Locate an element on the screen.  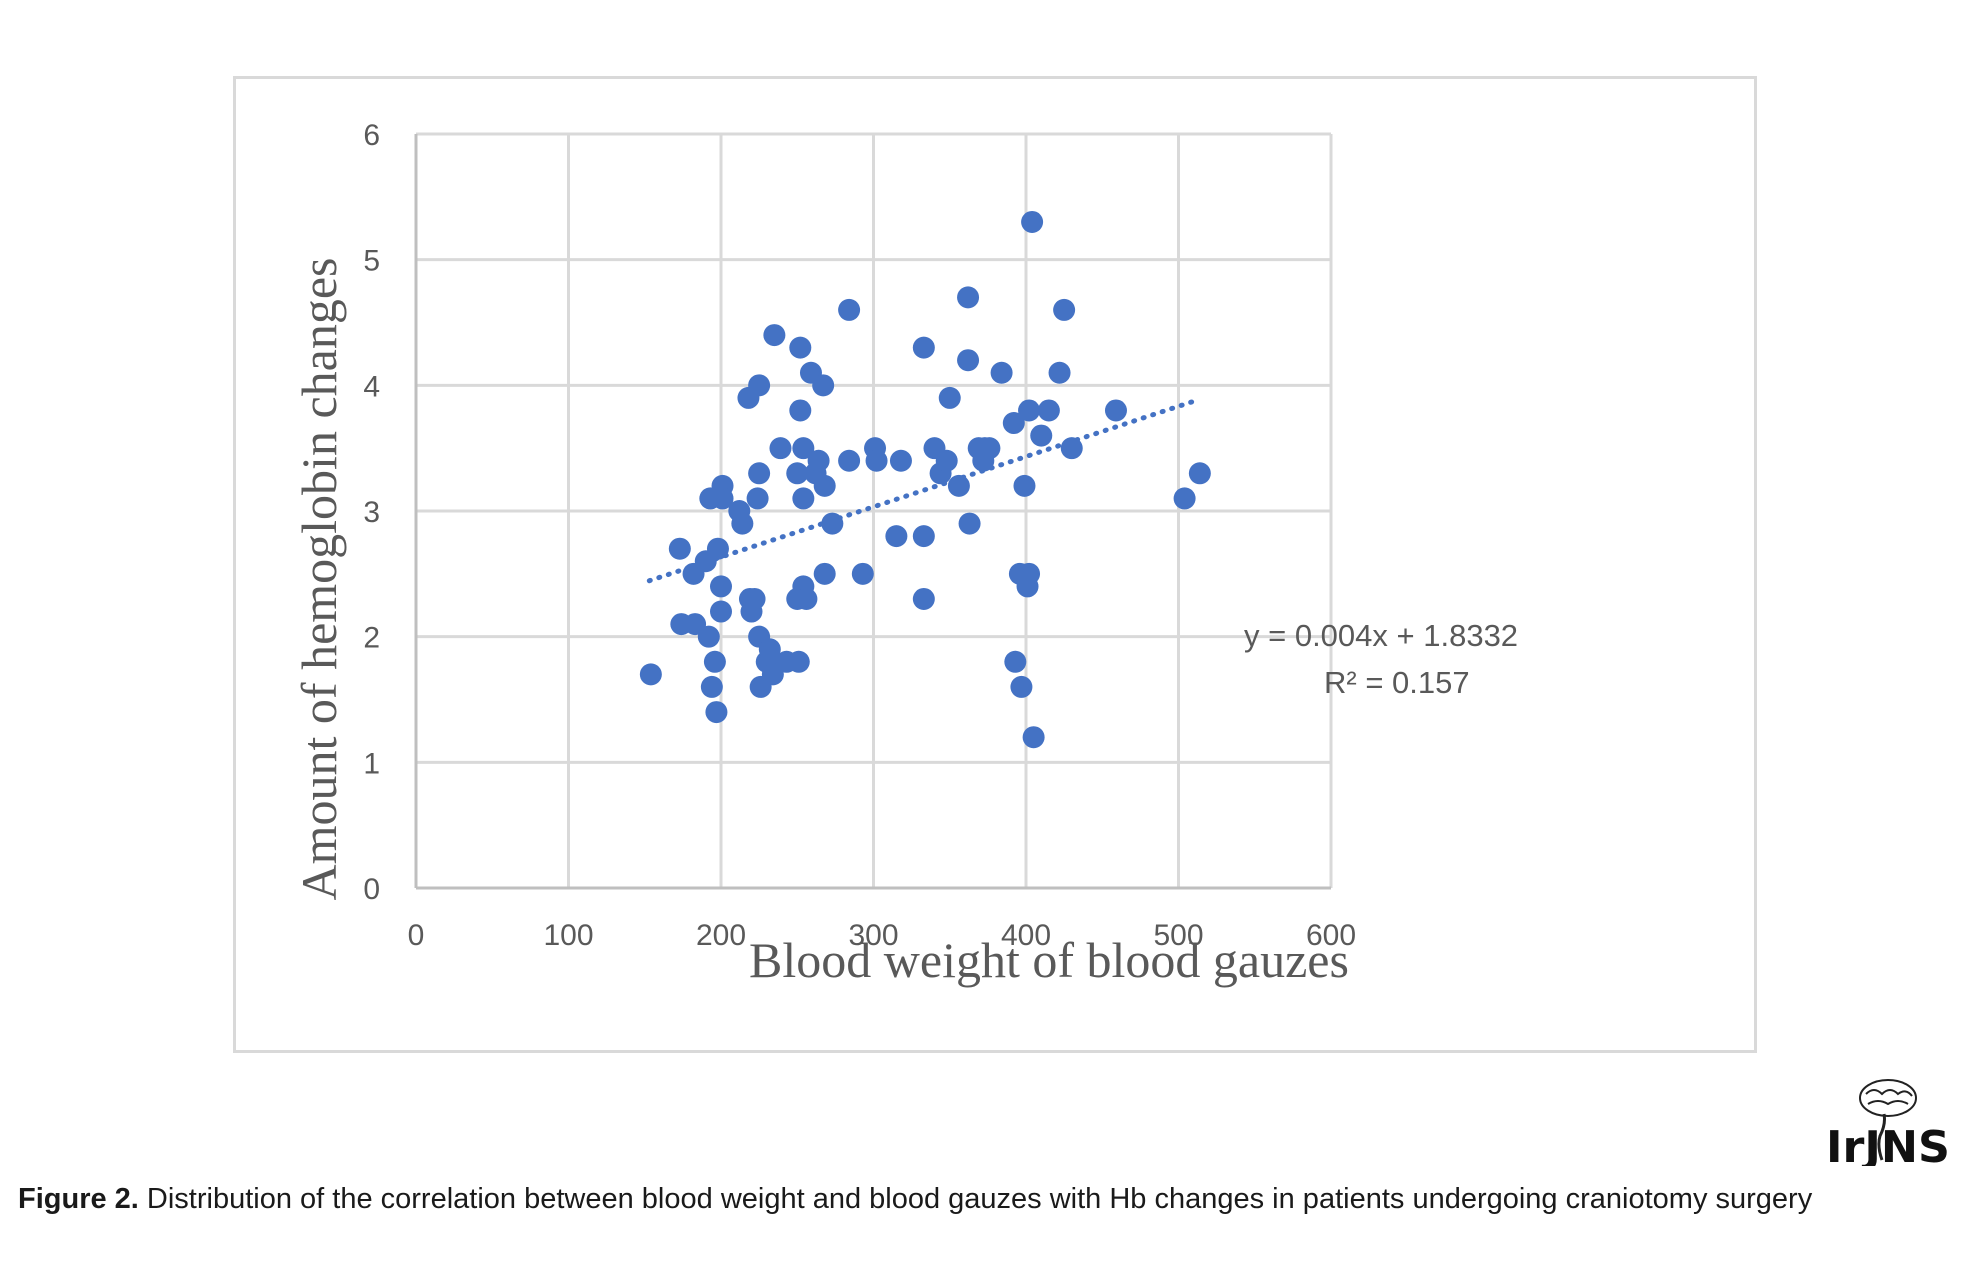
x-tick-label: 600 is located at coordinates (1331, 935).